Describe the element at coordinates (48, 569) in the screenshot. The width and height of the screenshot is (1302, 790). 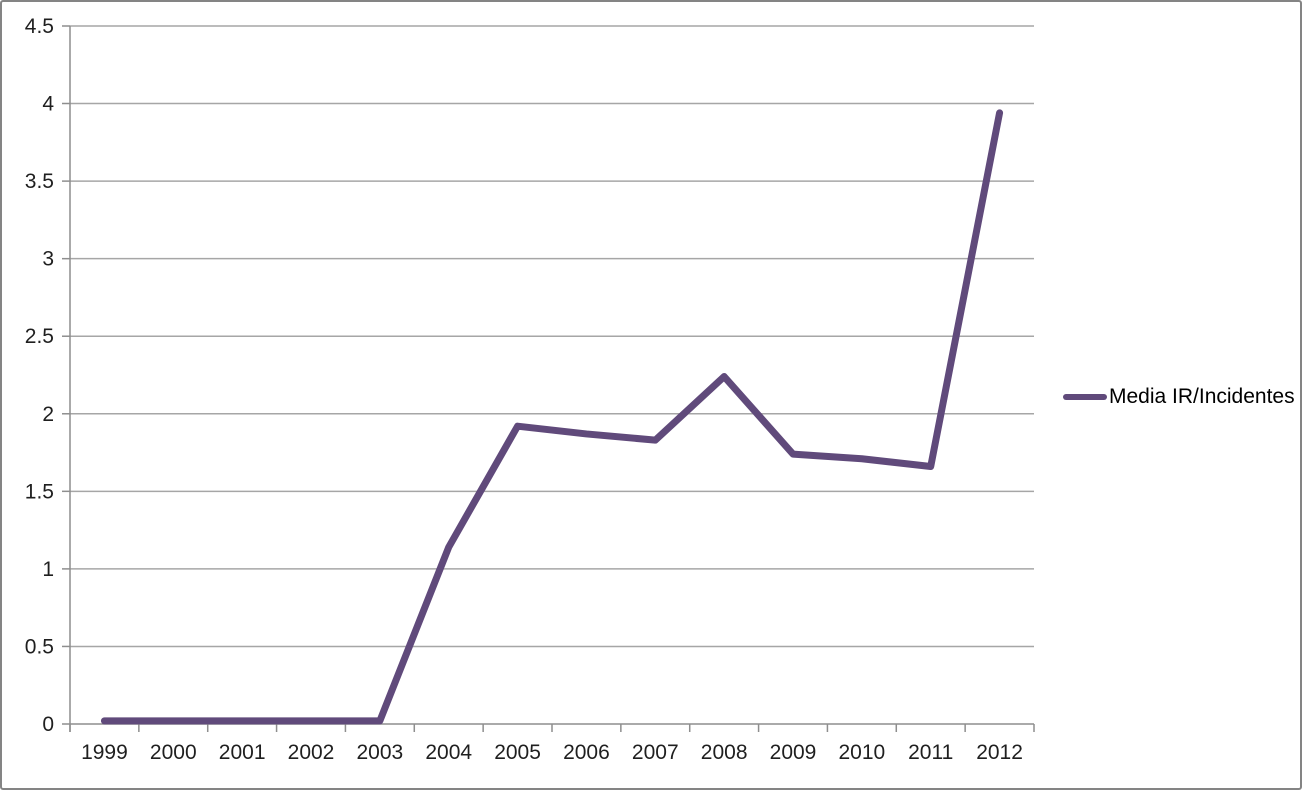
I see `y-tick-label: 1` at that location.